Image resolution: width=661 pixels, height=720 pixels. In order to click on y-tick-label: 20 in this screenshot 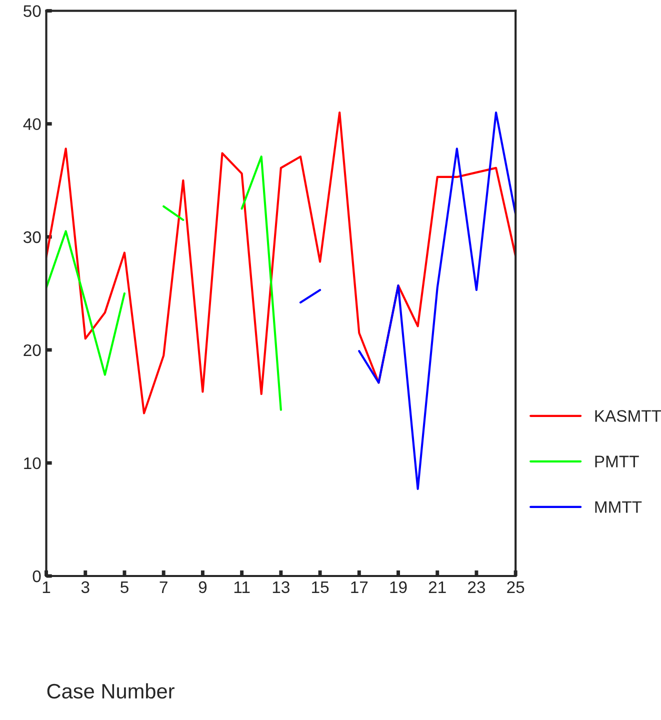, I will do `click(32, 350)`.